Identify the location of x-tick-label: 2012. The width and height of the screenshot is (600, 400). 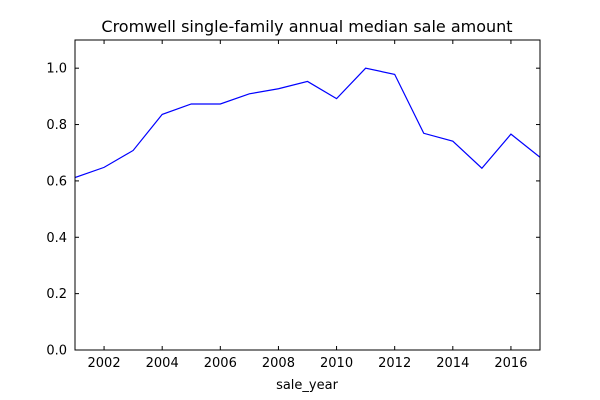
(394, 363).